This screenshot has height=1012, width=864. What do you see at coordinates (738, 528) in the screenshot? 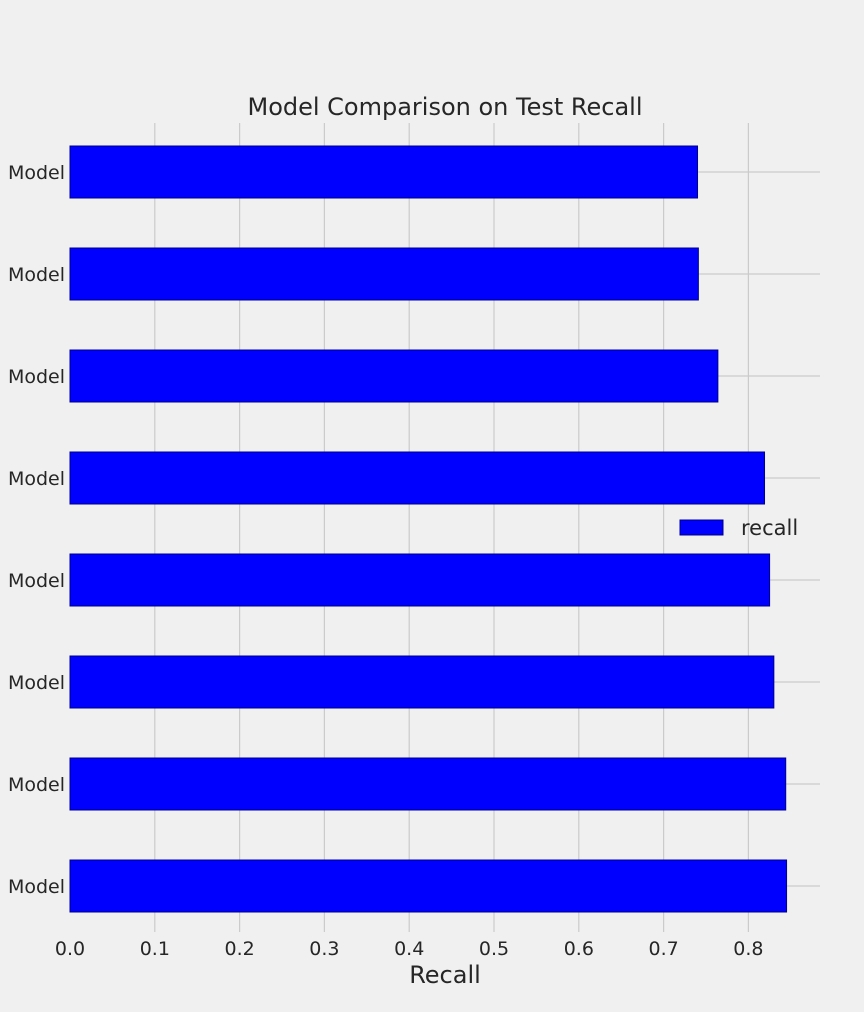
I see `legend: recall` at bounding box center [738, 528].